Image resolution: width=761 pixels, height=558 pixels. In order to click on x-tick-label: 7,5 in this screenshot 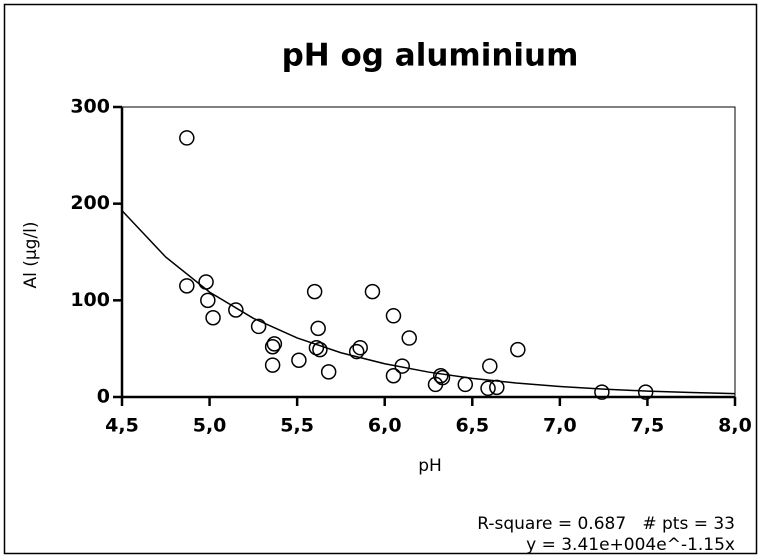, I will do `click(648, 426)`.